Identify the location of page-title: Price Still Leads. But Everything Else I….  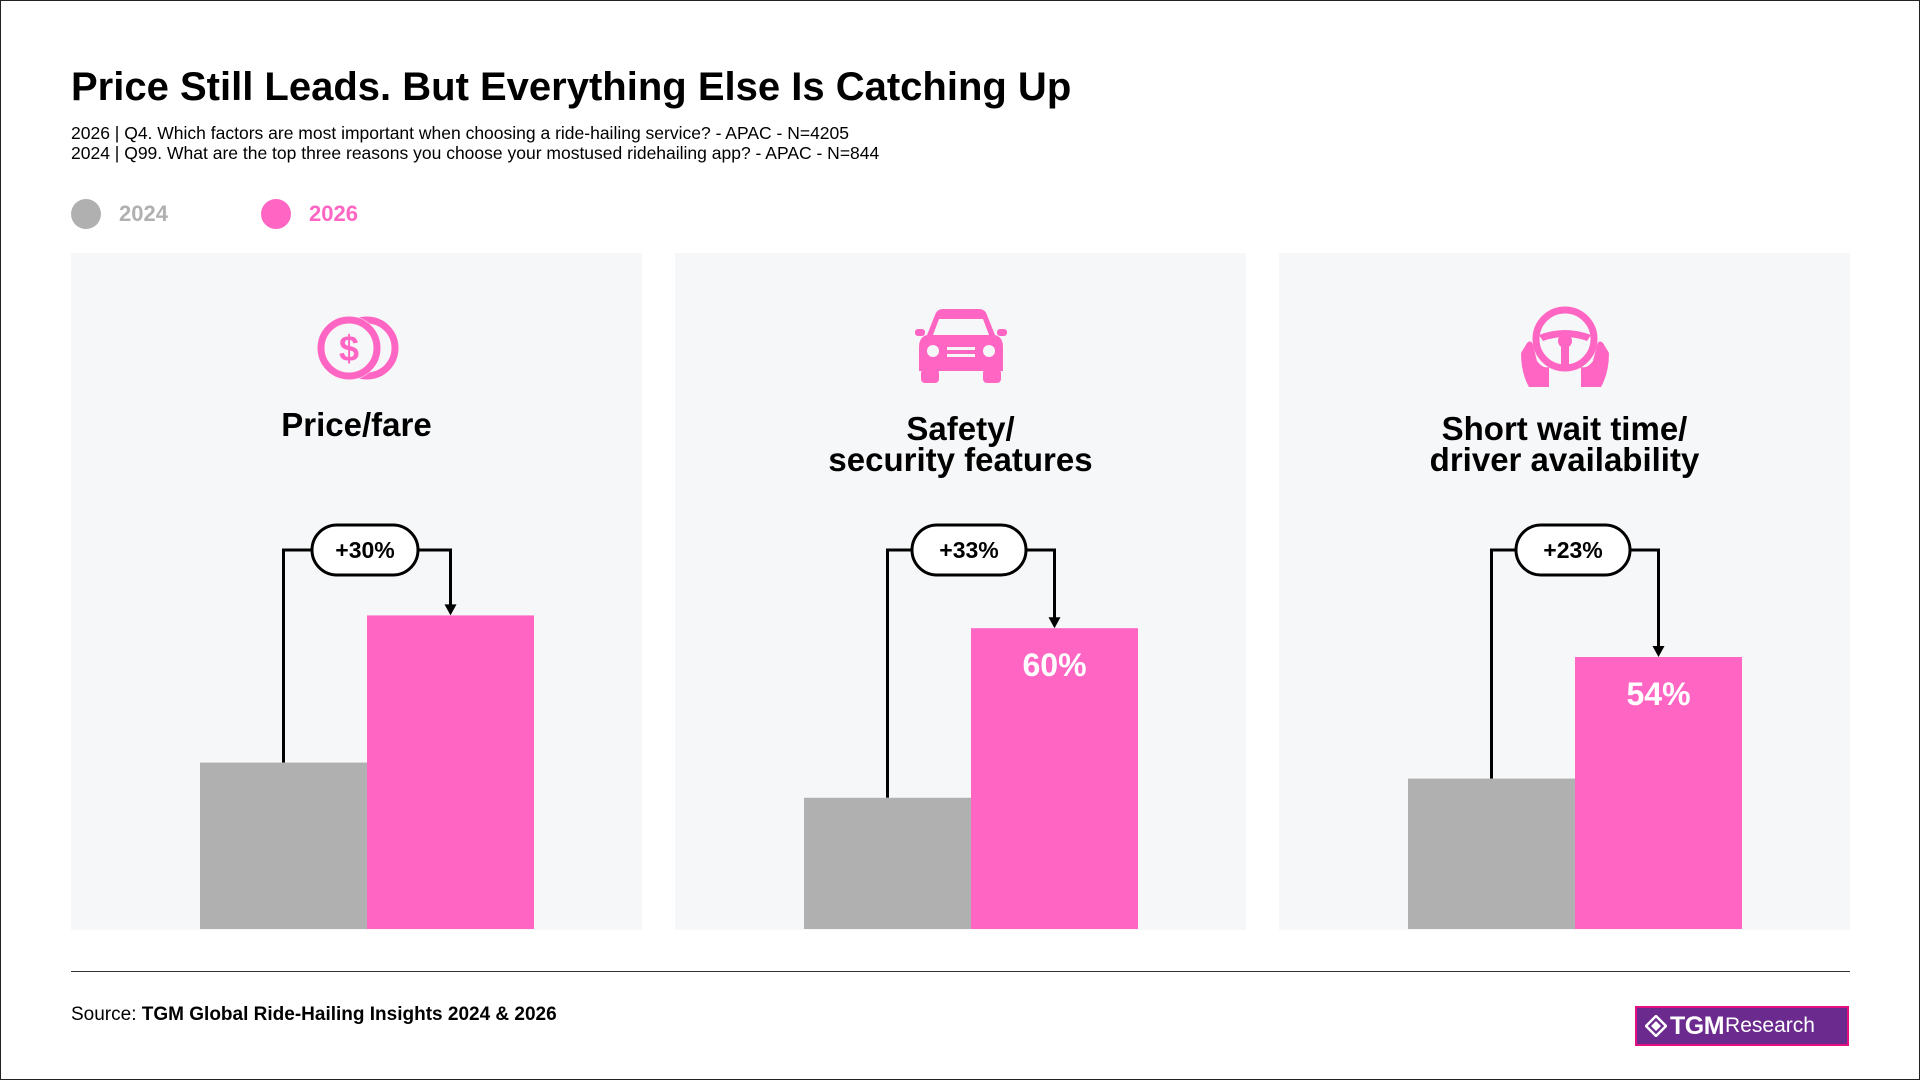
(571, 87).